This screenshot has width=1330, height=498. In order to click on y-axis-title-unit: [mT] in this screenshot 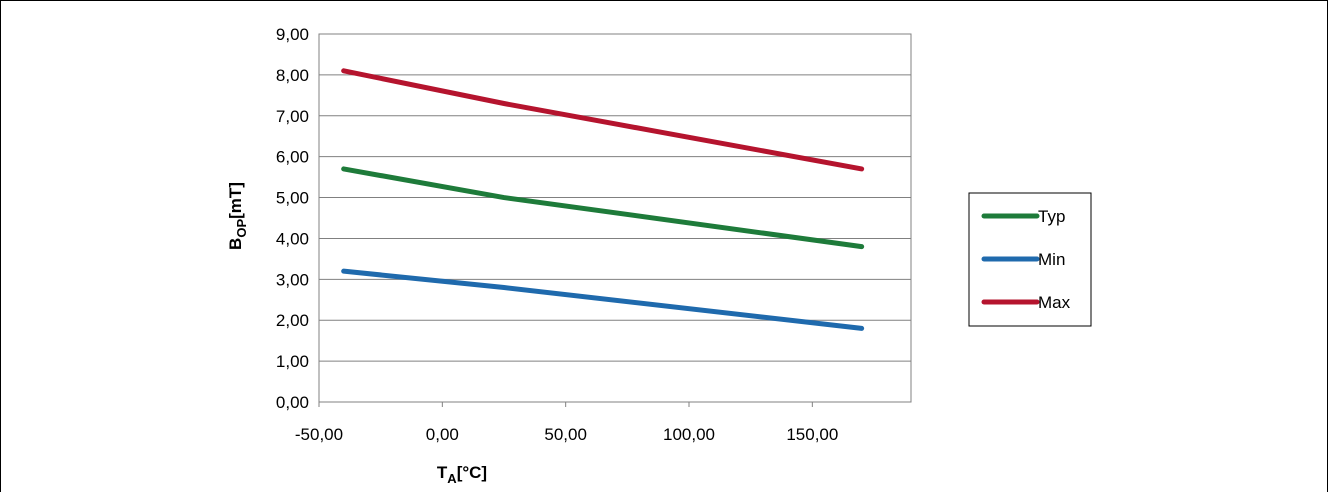, I will do `click(235, 200)`.